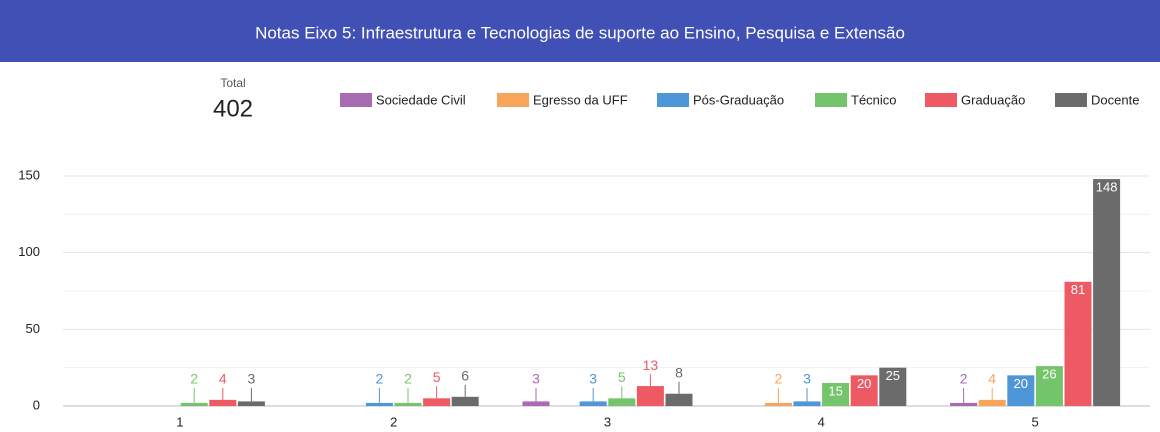 This screenshot has height=432, width=1160. I want to click on data-label: 8, so click(679, 372).